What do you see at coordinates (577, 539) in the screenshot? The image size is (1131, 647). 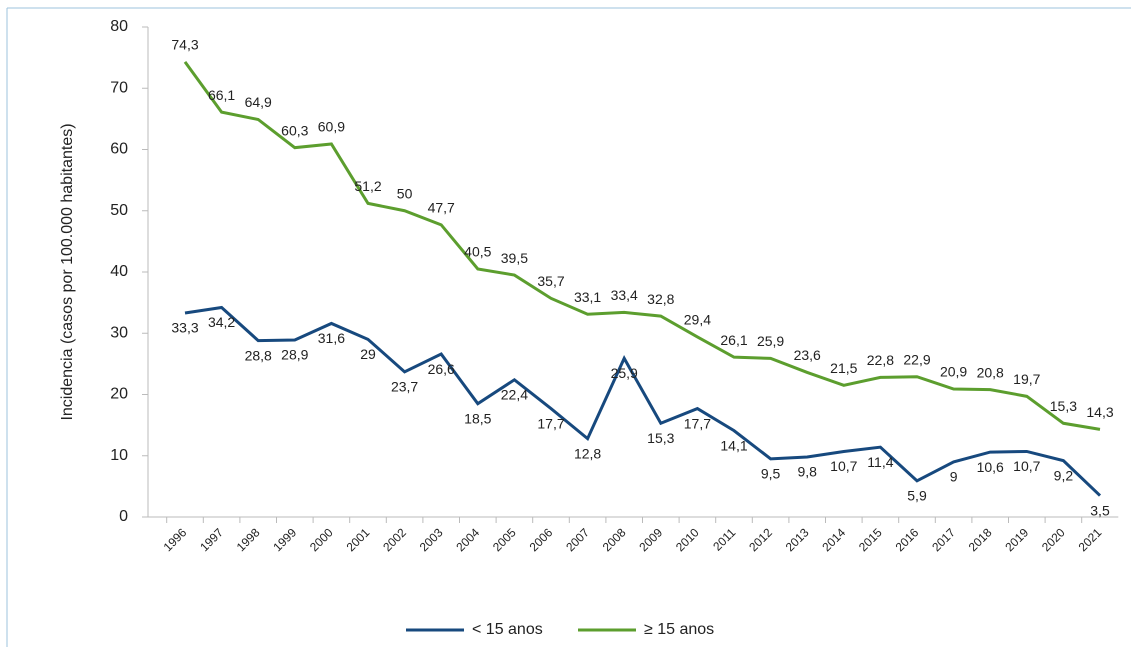 I see `x-tick-label: 2007` at bounding box center [577, 539].